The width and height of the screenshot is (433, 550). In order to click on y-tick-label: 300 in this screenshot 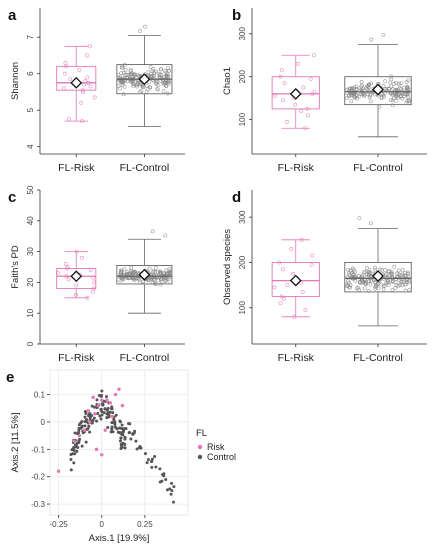, I will do `click(242, 217)`.